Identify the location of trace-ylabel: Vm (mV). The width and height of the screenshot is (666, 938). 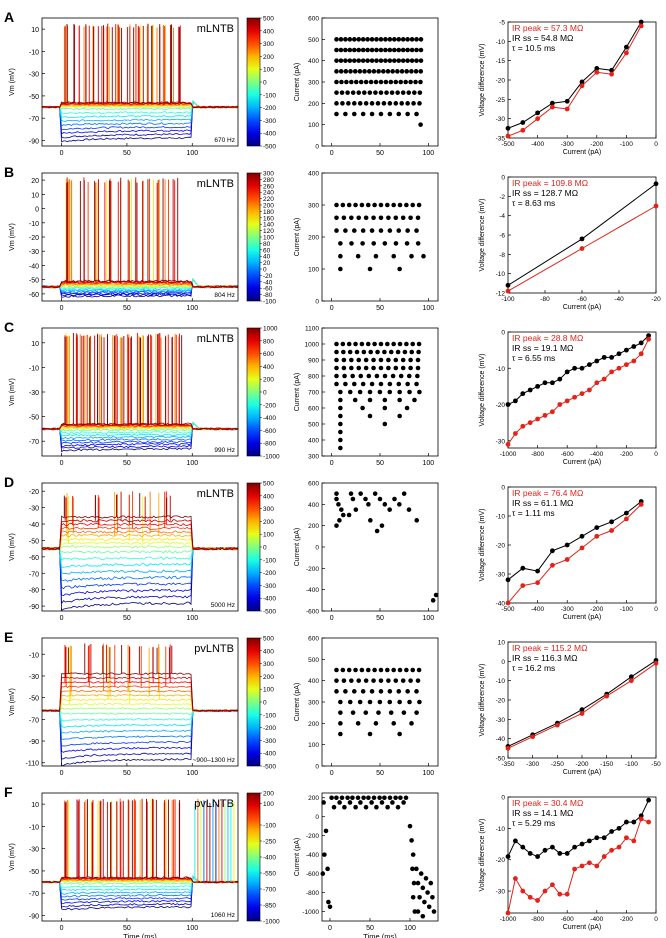
(12, 857).